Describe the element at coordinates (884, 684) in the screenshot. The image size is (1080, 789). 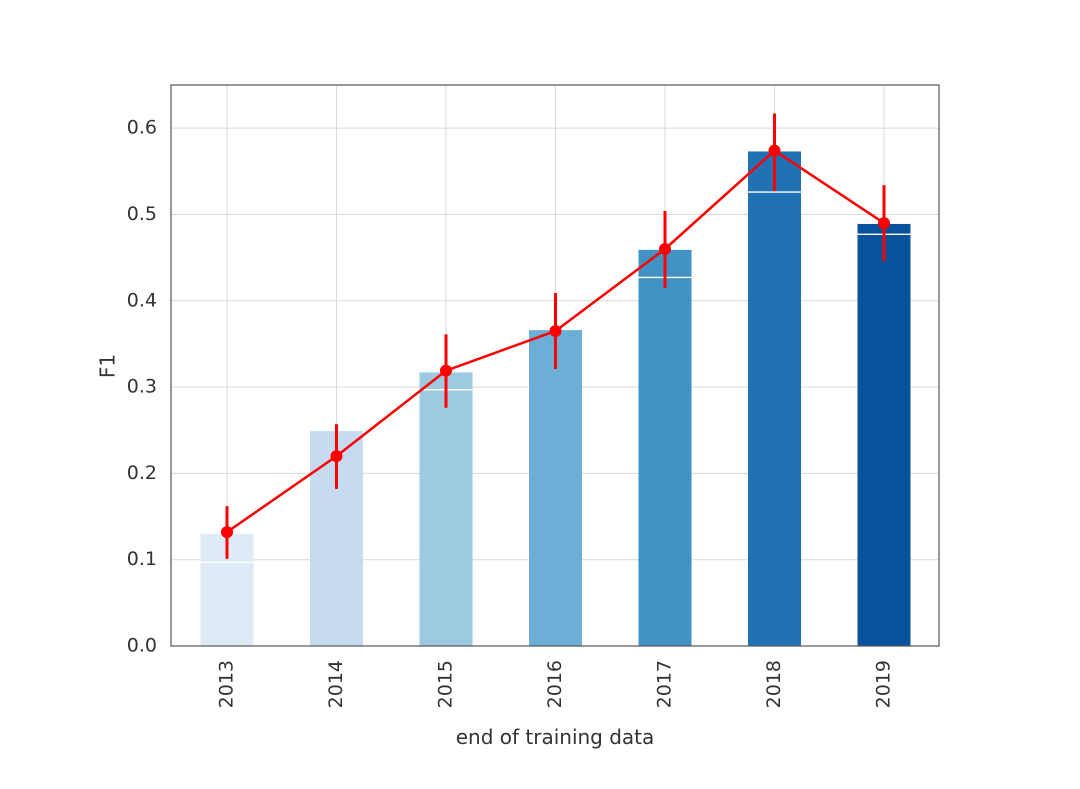
I see `x-tick-label: 2019` at that location.